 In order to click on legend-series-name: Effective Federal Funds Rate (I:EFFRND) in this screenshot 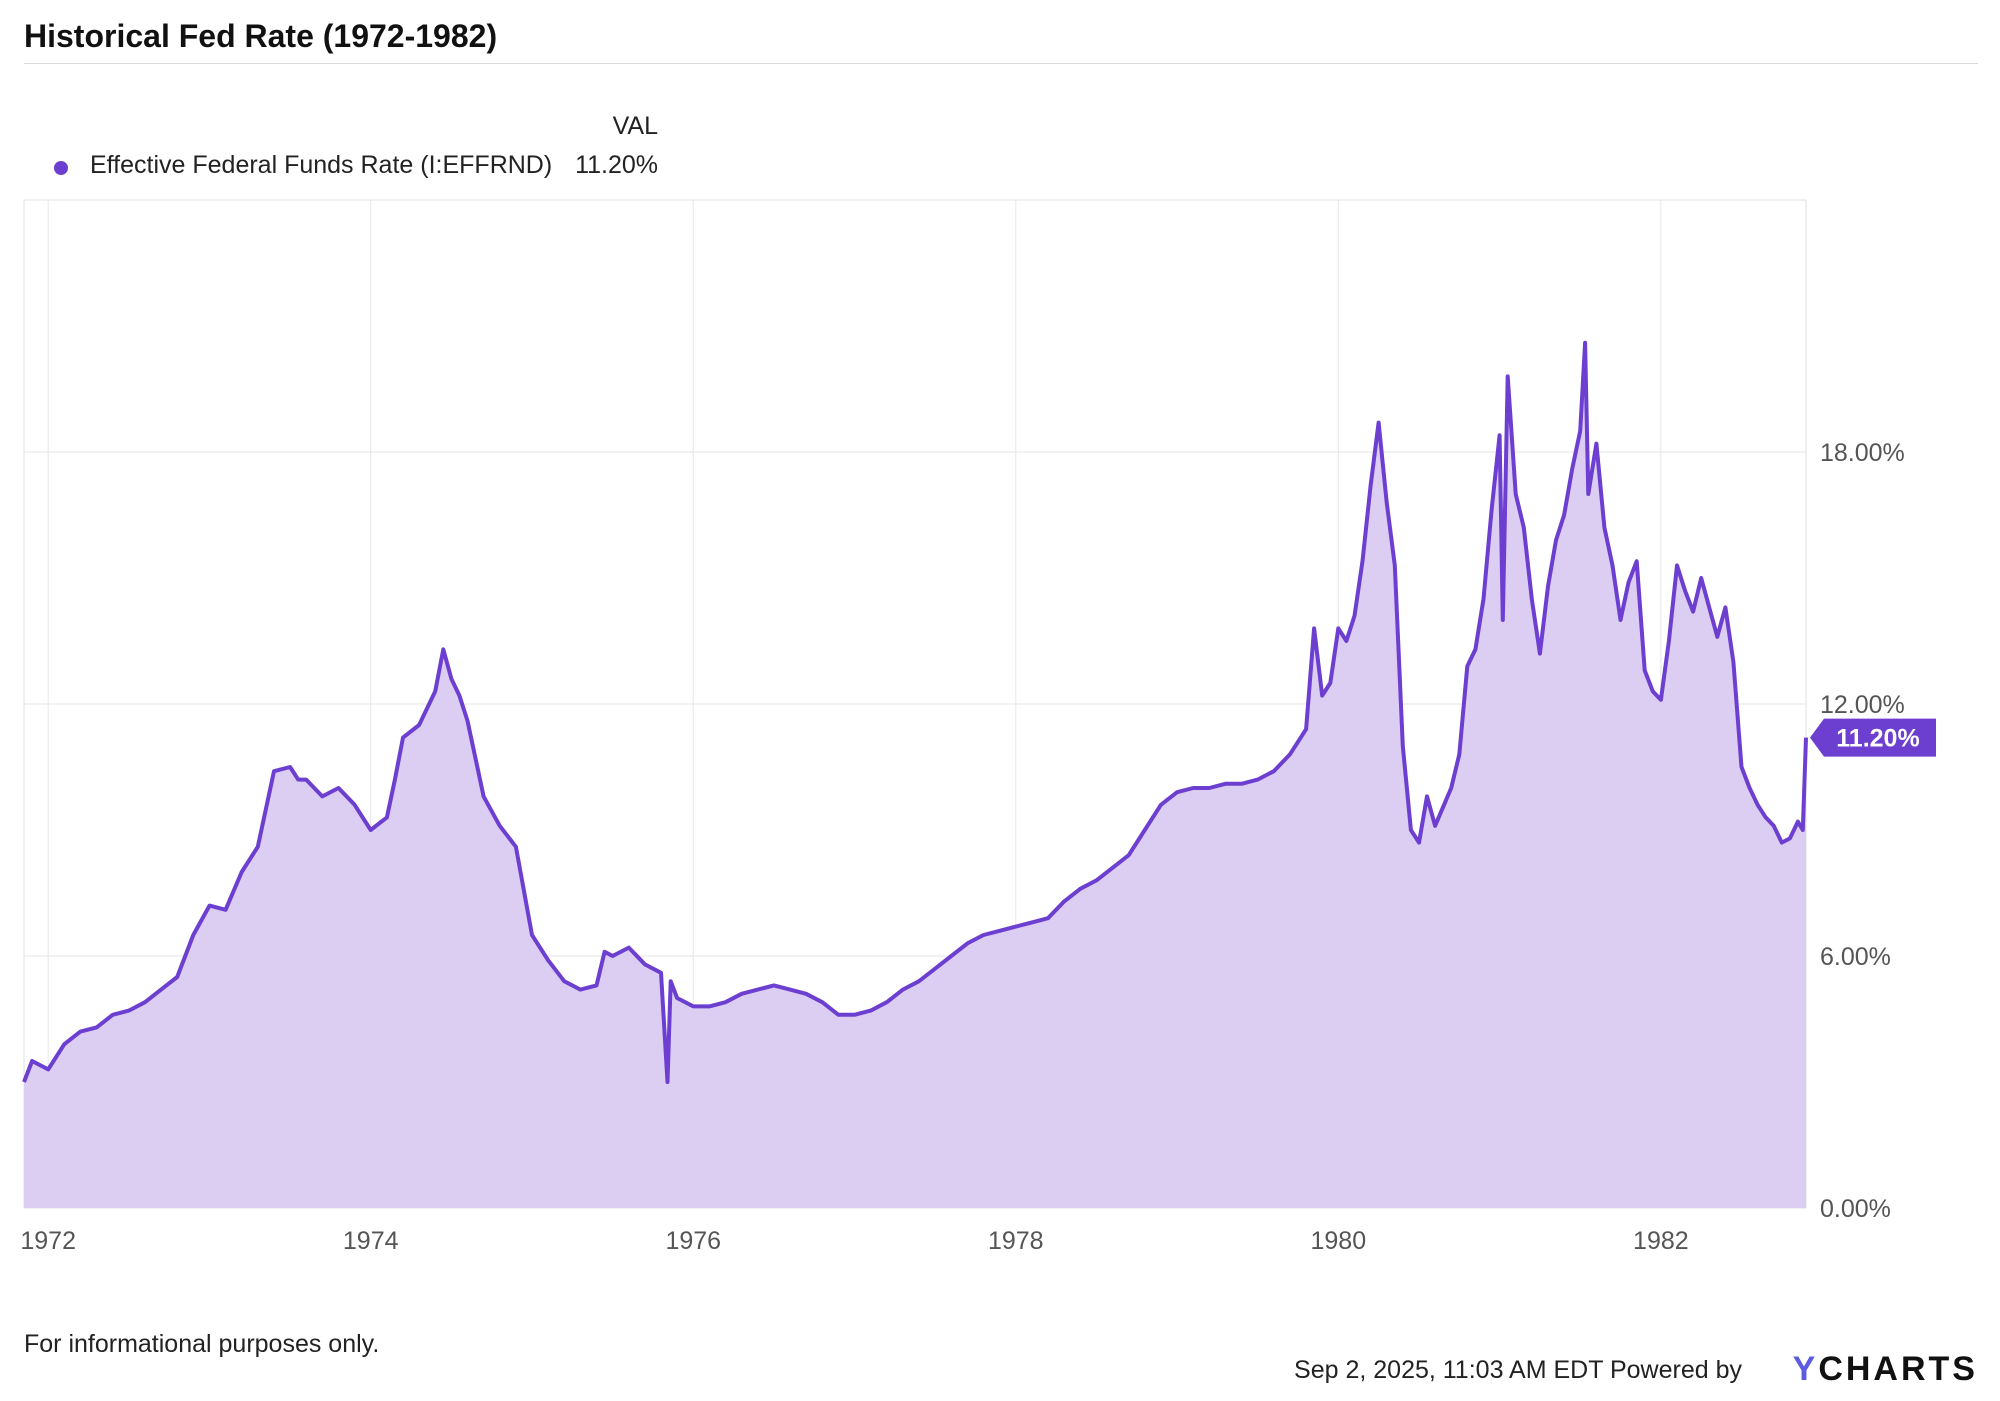, I will do `click(321, 165)`.